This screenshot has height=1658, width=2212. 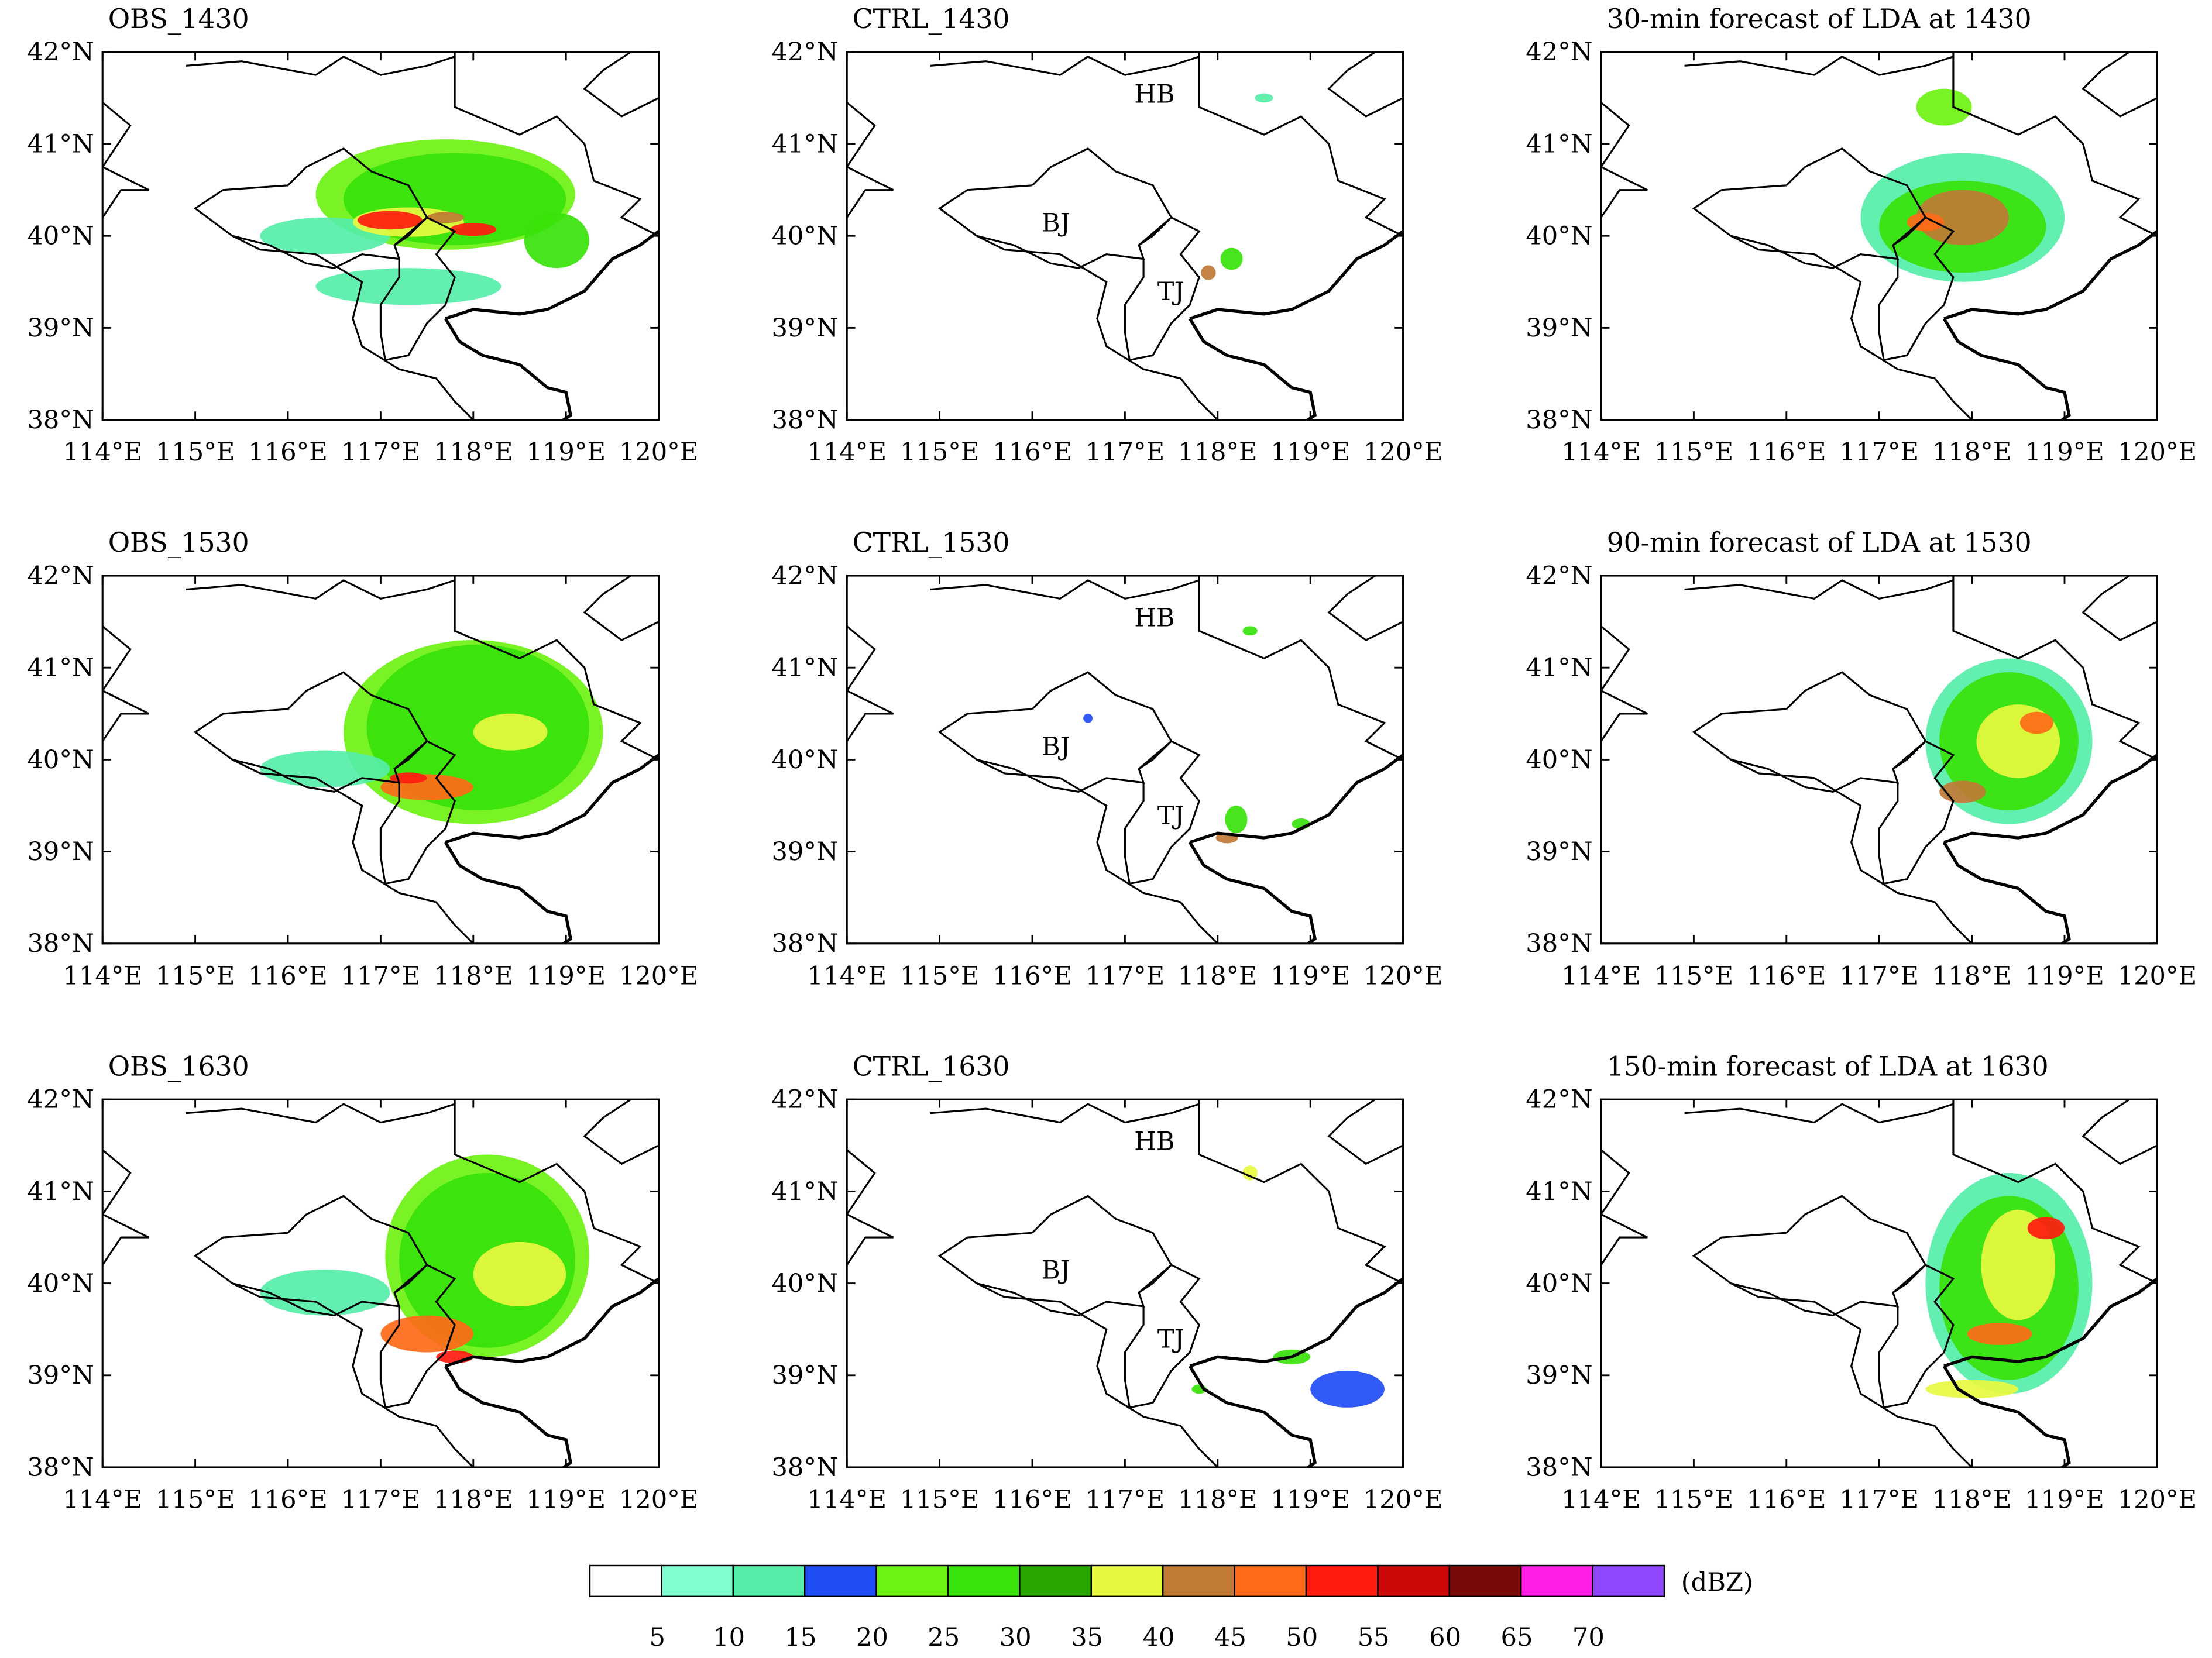 I want to click on colorbar-level-label: 50, so click(x=1302, y=1637).